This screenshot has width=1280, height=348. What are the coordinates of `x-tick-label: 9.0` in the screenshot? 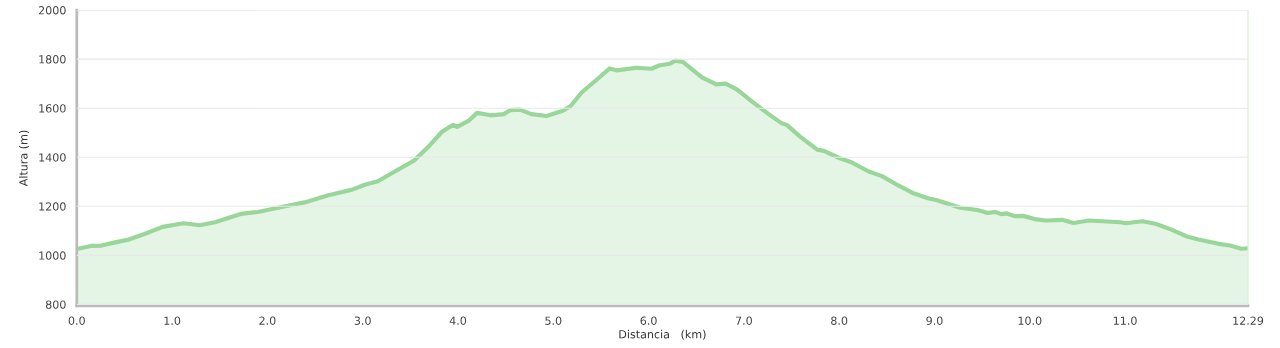 It's located at (934, 320).